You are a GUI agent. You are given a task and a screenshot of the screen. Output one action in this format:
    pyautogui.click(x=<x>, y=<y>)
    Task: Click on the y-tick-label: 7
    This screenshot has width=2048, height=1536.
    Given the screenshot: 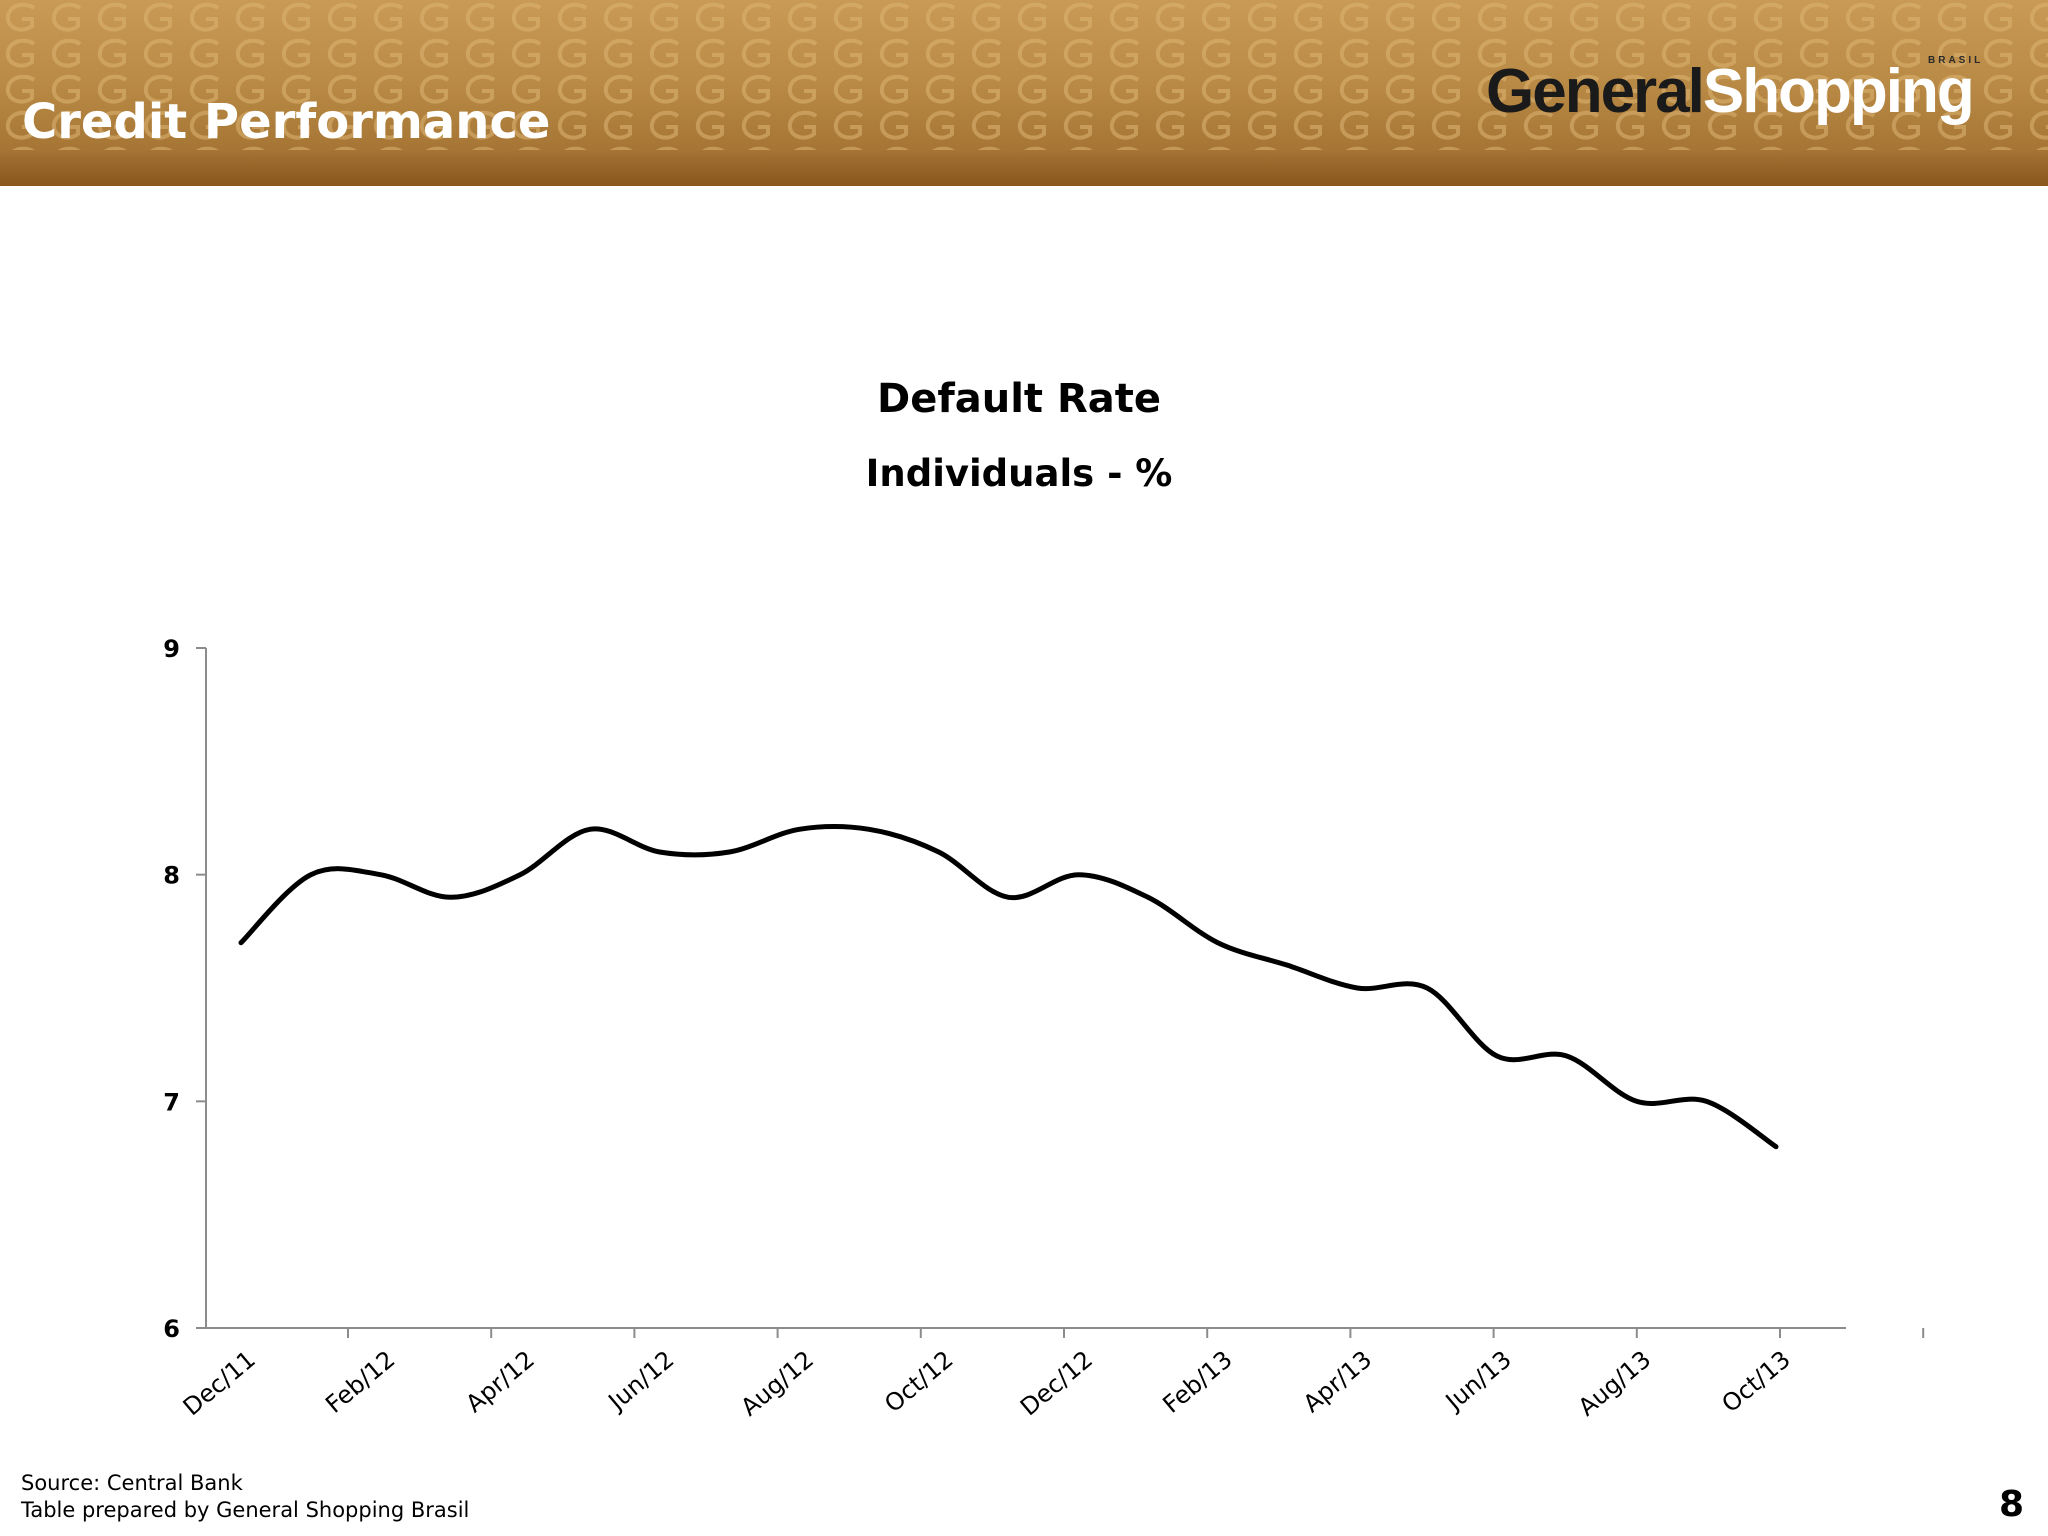 What is the action you would take?
    pyautogui.click(x=171, y=1102)
    